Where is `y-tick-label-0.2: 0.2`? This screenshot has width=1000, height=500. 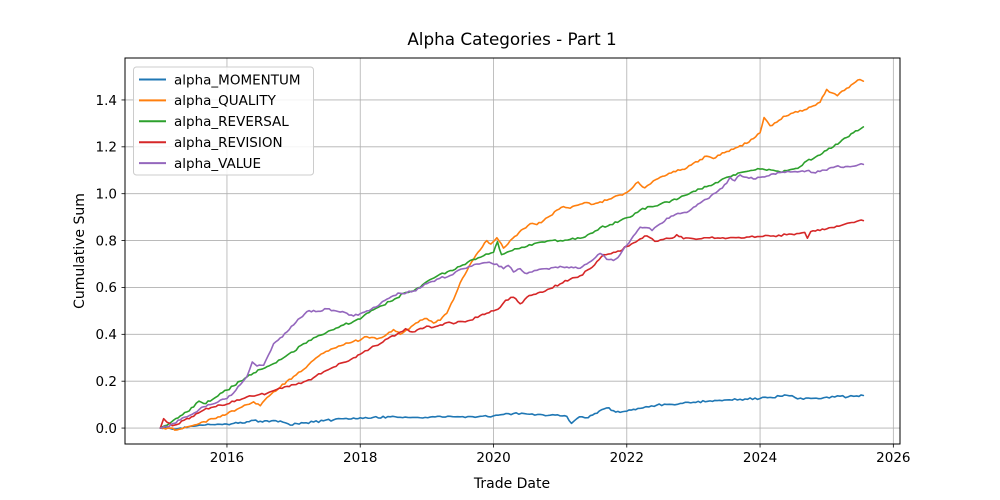
y-tick-label-0.2: 0.2 is located at coordinates (106, 382).